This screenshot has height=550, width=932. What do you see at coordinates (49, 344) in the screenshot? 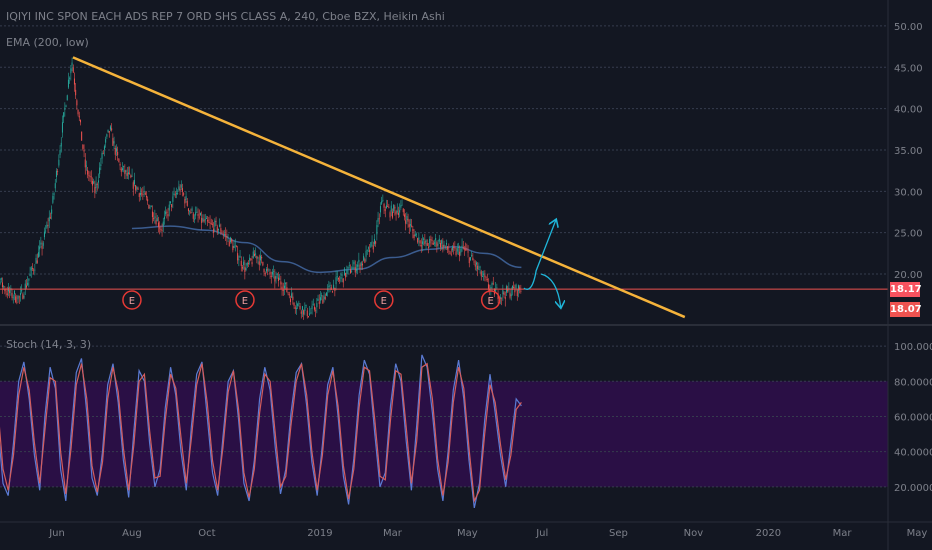
I see `stoch-legend: Stoch (14, 3, 3)` at bounding box center [49, 344].